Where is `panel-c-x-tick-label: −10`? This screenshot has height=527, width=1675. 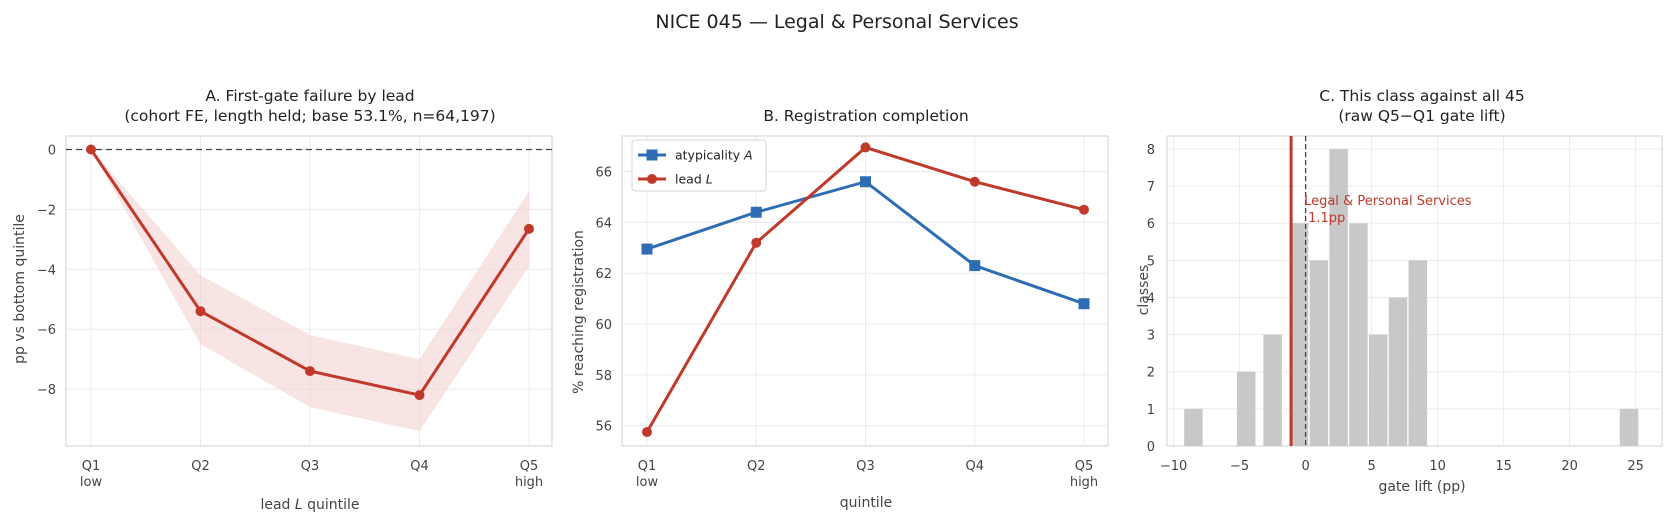
panel-c-x-tick-label: −10 is located at coordinates (1173, 466).